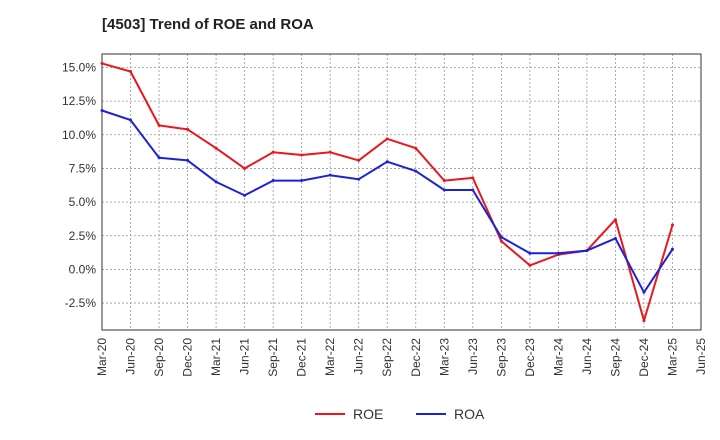 This screenshot has width=720, height=440. I want to click on x-tick-label: Sep-20, so click(159, 357).